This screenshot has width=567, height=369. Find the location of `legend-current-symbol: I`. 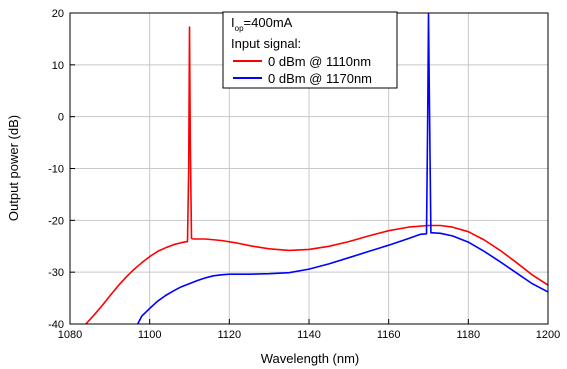

legend-current-symbol: I is located at coordinates (233, 22).